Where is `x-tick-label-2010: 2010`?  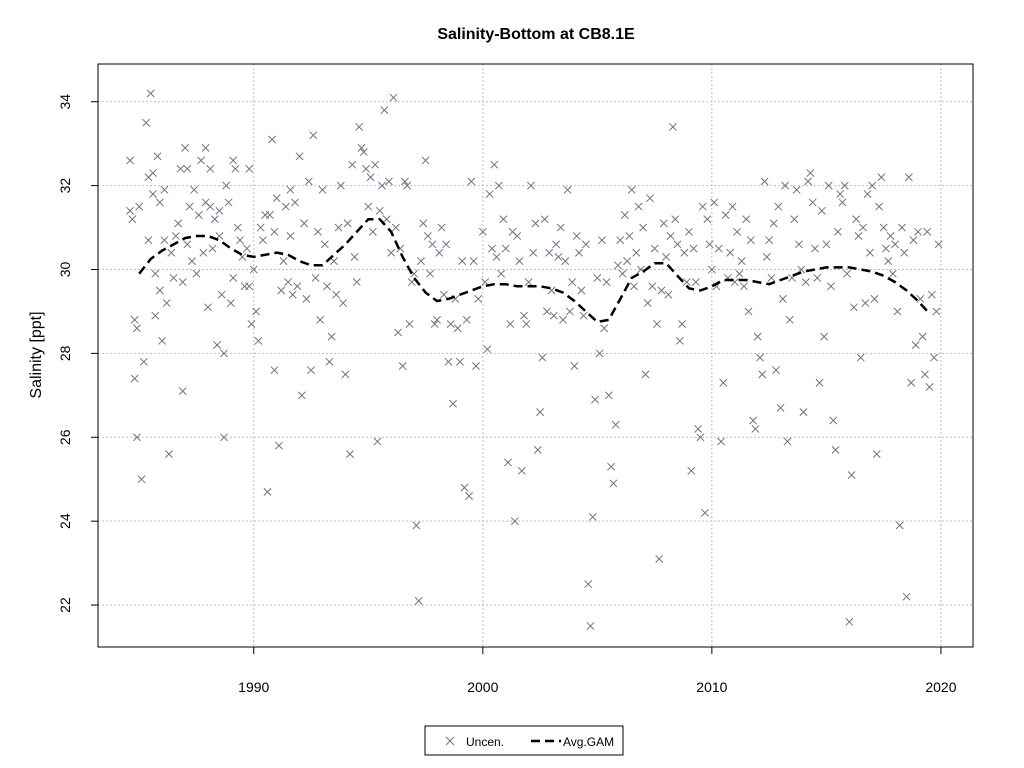
x-tick-label-2010: 2010 is located at coordinates (711, 687).